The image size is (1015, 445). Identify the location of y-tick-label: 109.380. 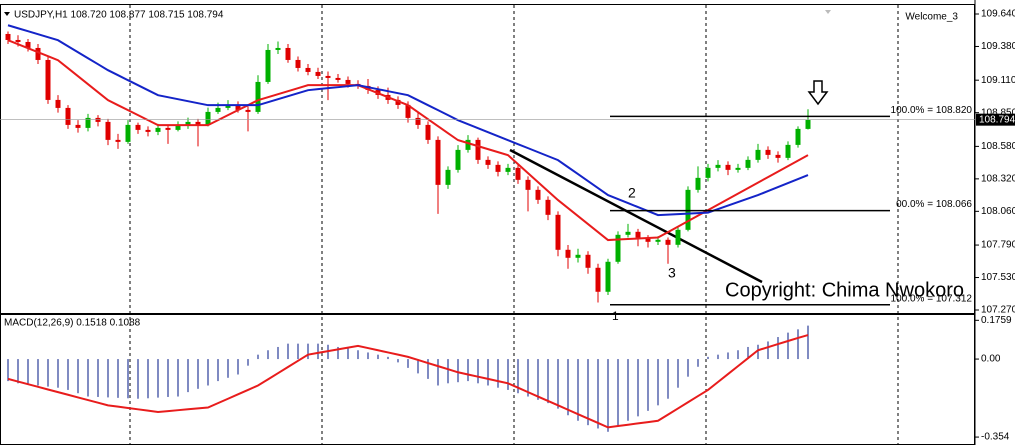
(998, 46).